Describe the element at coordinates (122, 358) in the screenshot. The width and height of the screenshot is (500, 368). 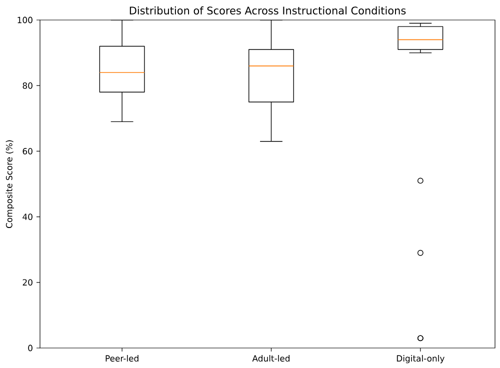
I see `x-tick-label: Peer-led` at that location.